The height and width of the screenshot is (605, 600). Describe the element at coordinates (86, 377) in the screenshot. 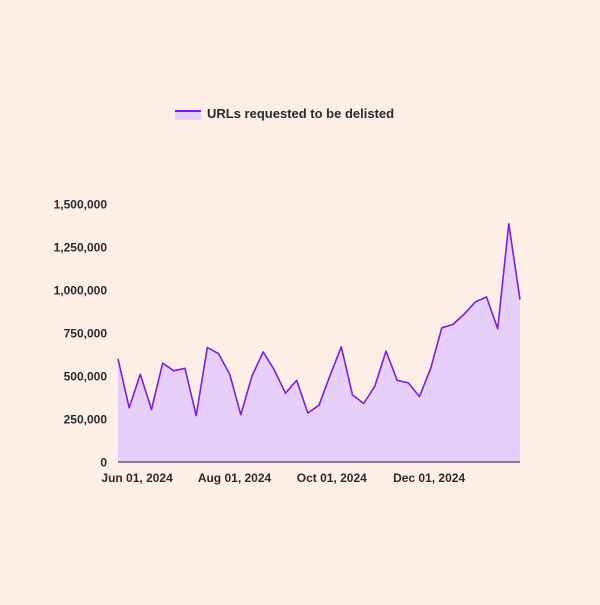

I see `y-tick-label: 500,000` at that location.